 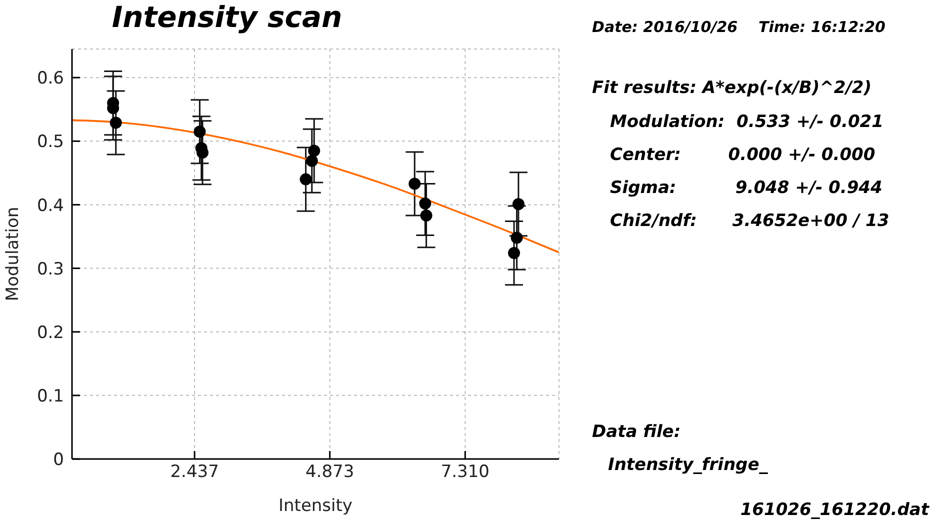 I want to click on text: Data file:, so click(x=636, y=432).